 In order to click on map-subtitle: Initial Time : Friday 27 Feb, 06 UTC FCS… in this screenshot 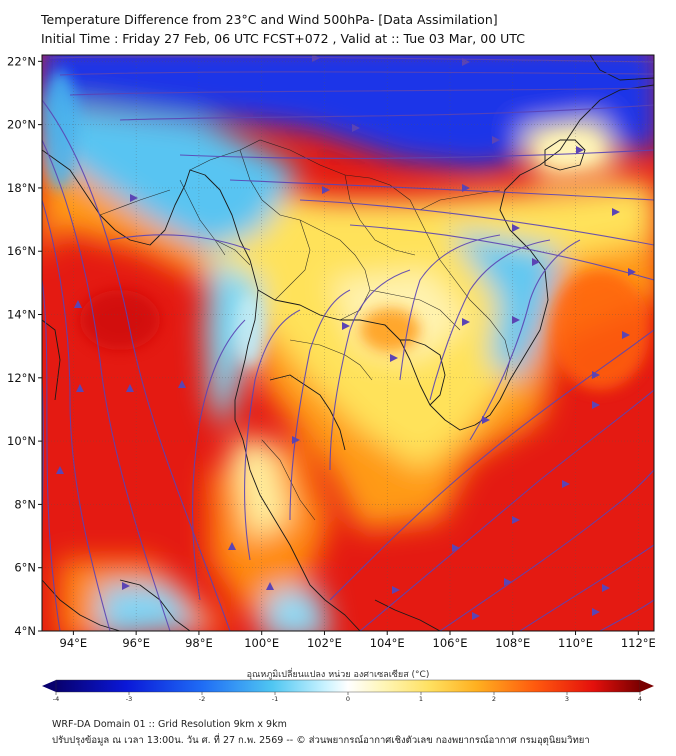, I will do `click(283, 38)`.